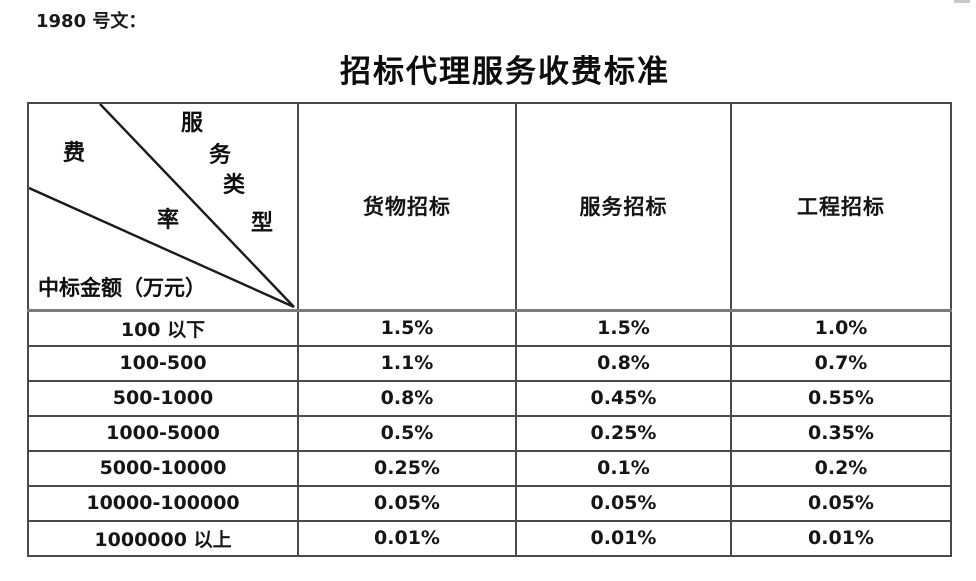 The height and width of the screenshot is (581, 976). I want to click on row-range-label: 100-500, so click(163, 363).